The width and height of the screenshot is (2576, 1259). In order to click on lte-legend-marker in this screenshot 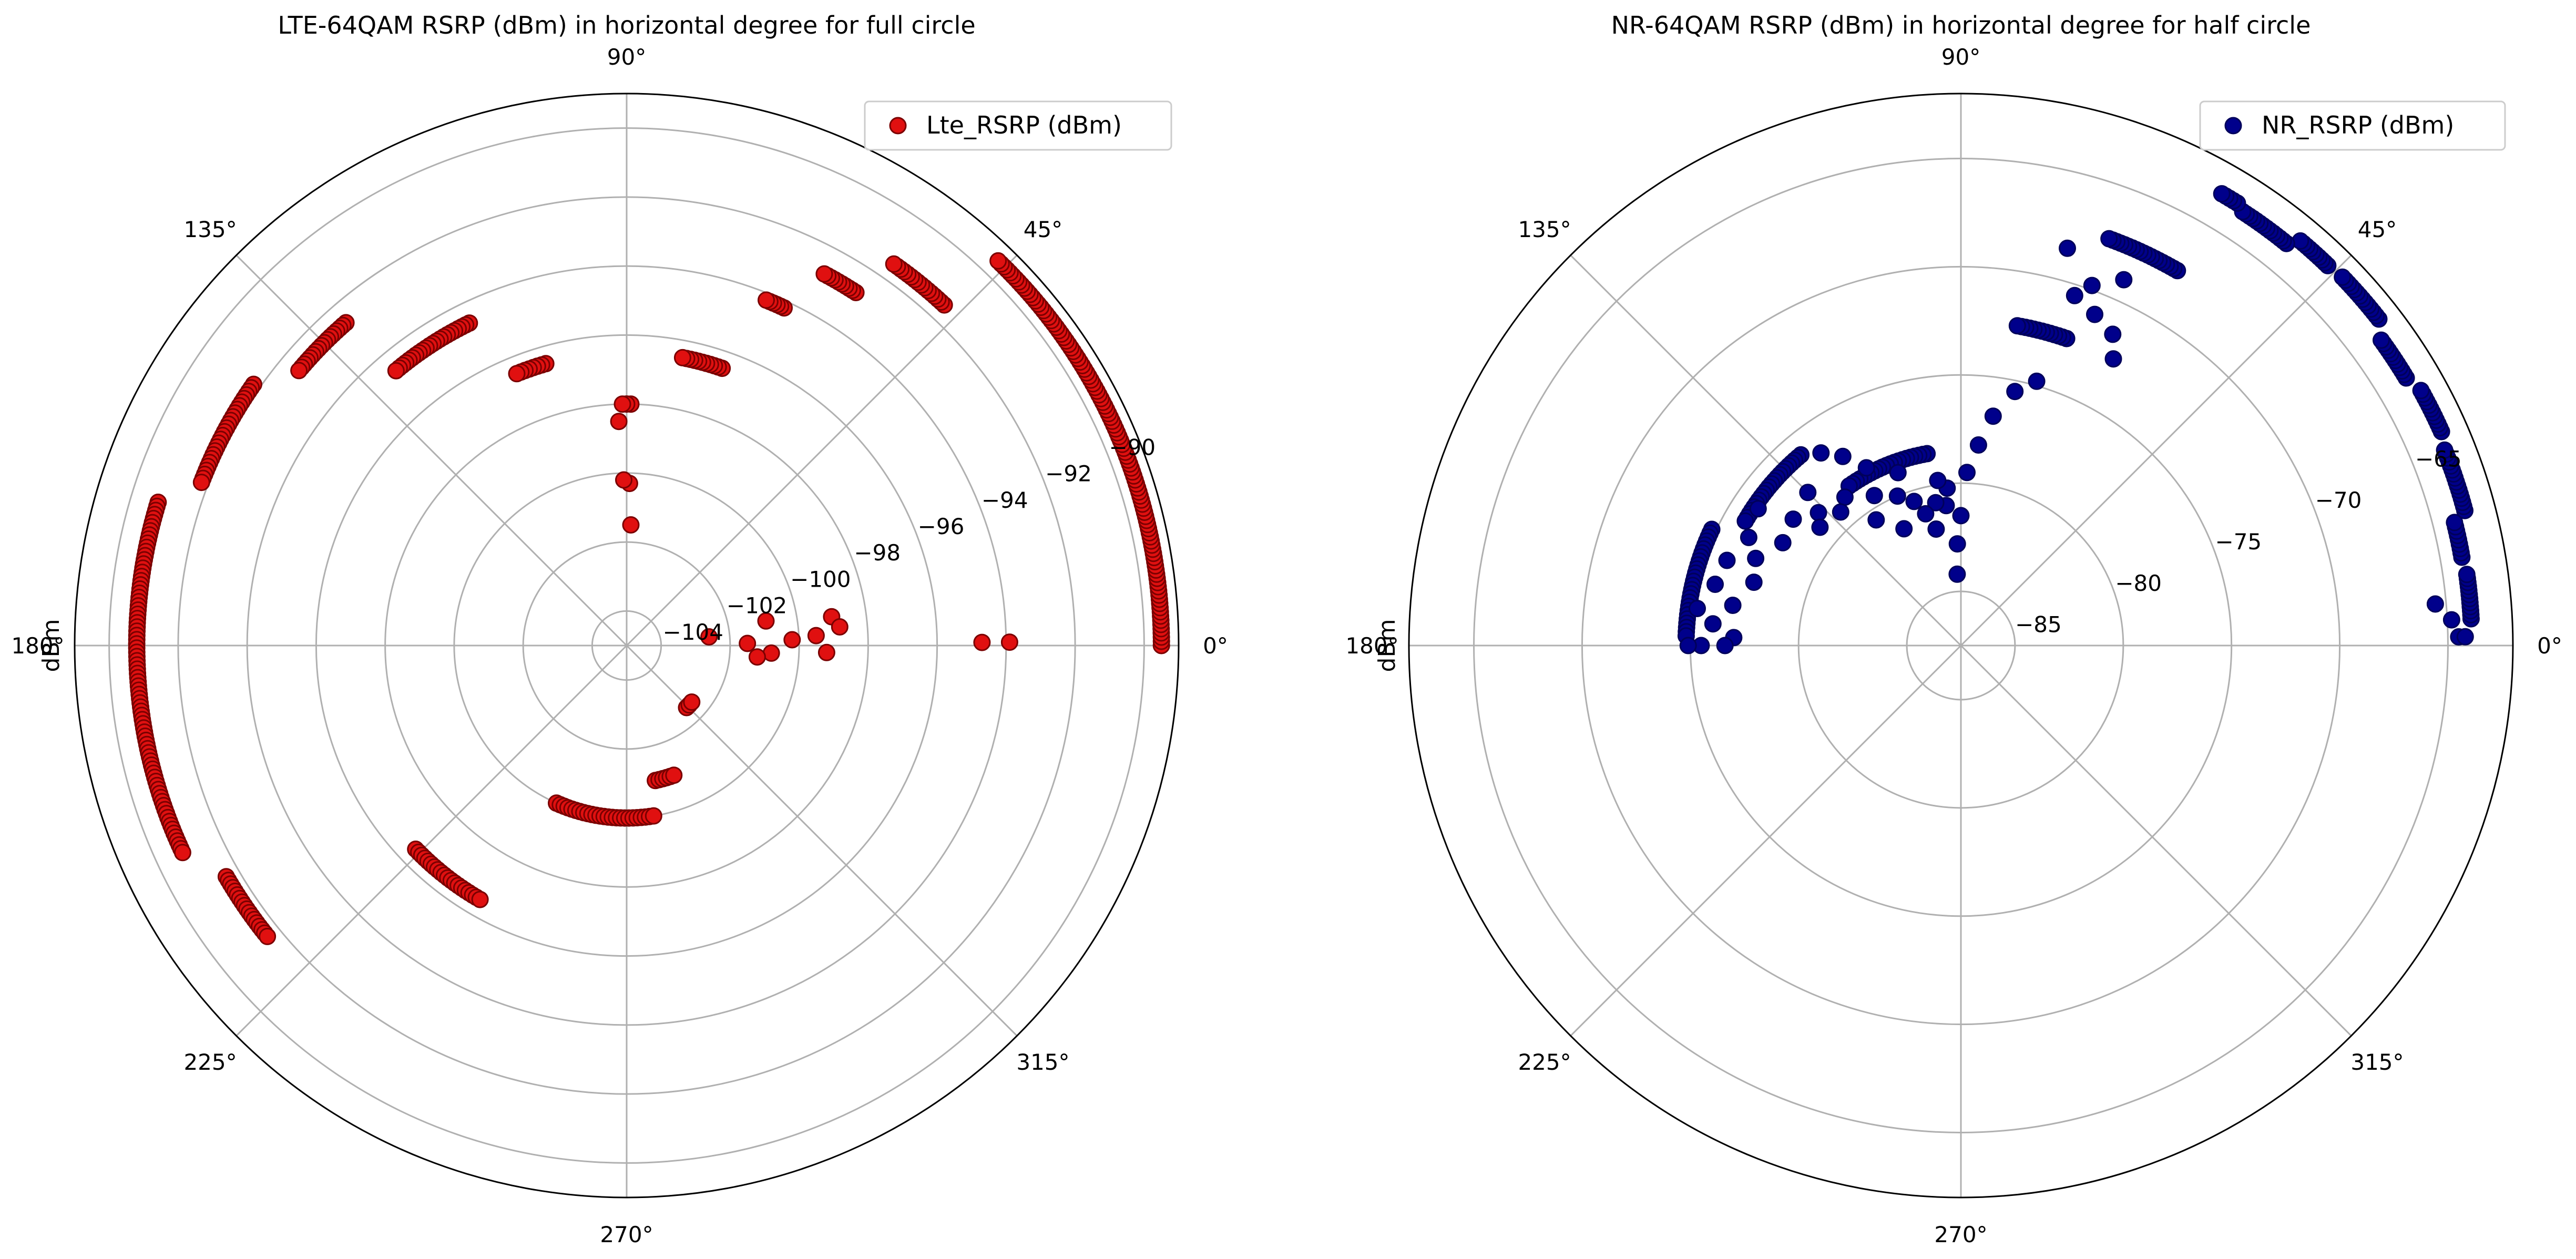, I will do `click(898, 126)`.